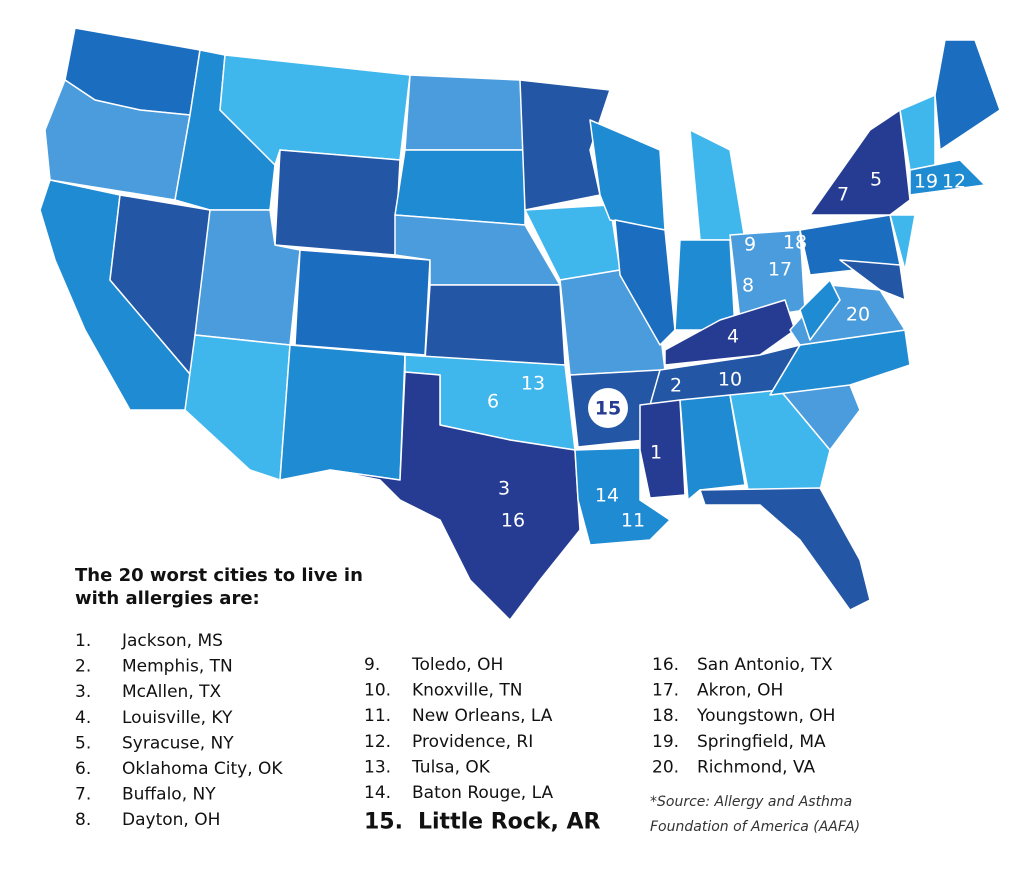  What do you see at coordinates (457, 665) in the screenshot?
I see `city-name: Toledo, OH` at bounding box center [457, 665].